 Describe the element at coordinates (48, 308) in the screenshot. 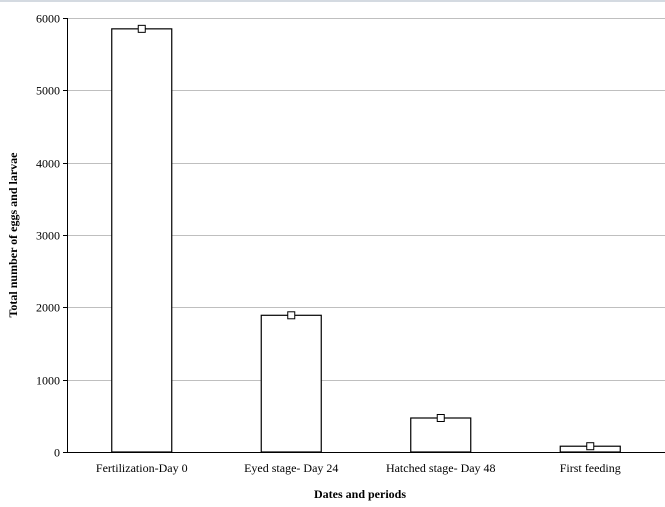

I see `y-tick-label: 2000` at that location.